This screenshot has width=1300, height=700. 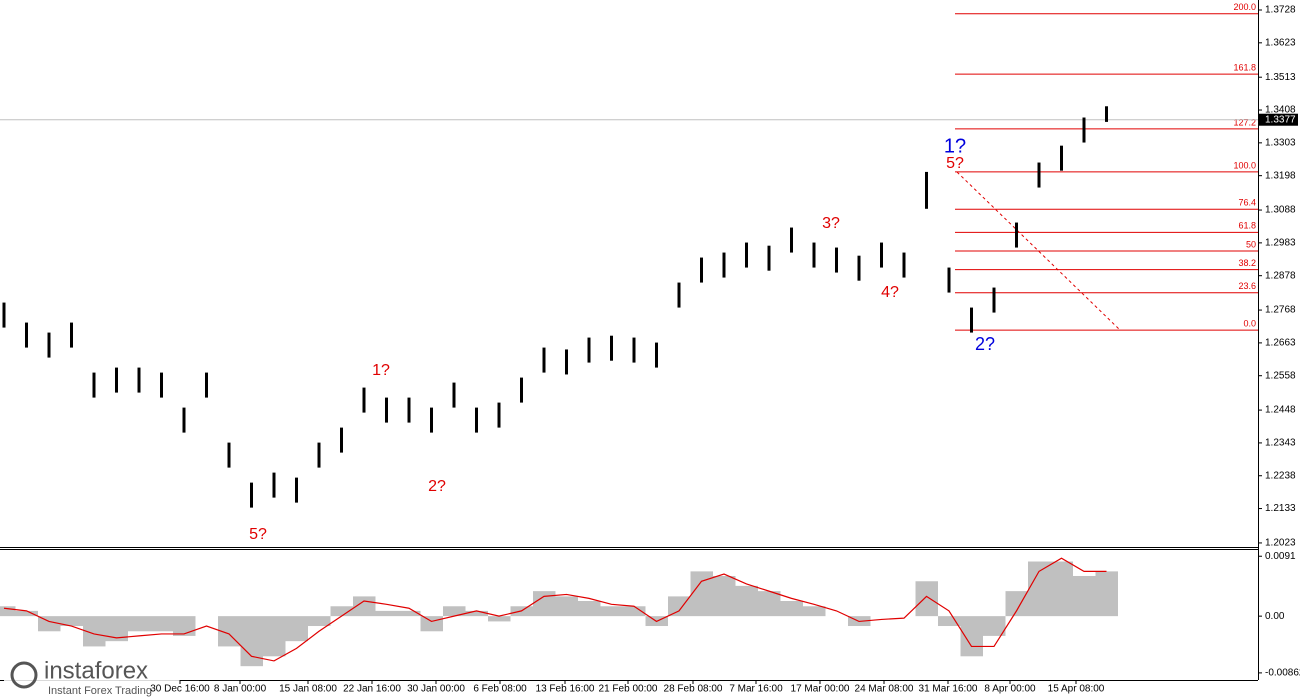 I want to click on fib-label: 200.0, so click(x=1244, y=7).